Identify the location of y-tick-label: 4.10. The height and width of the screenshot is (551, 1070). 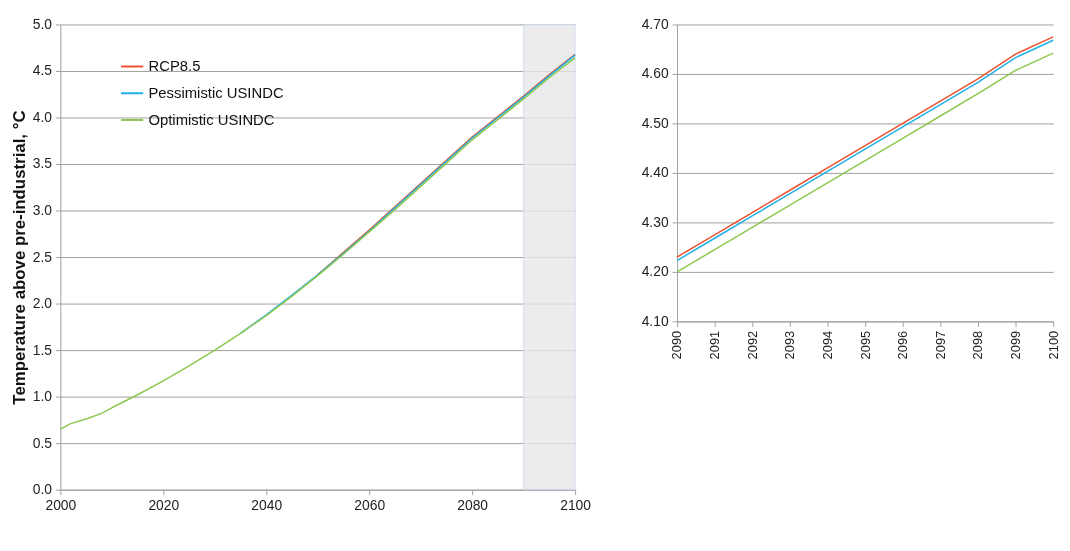
(655, 320).